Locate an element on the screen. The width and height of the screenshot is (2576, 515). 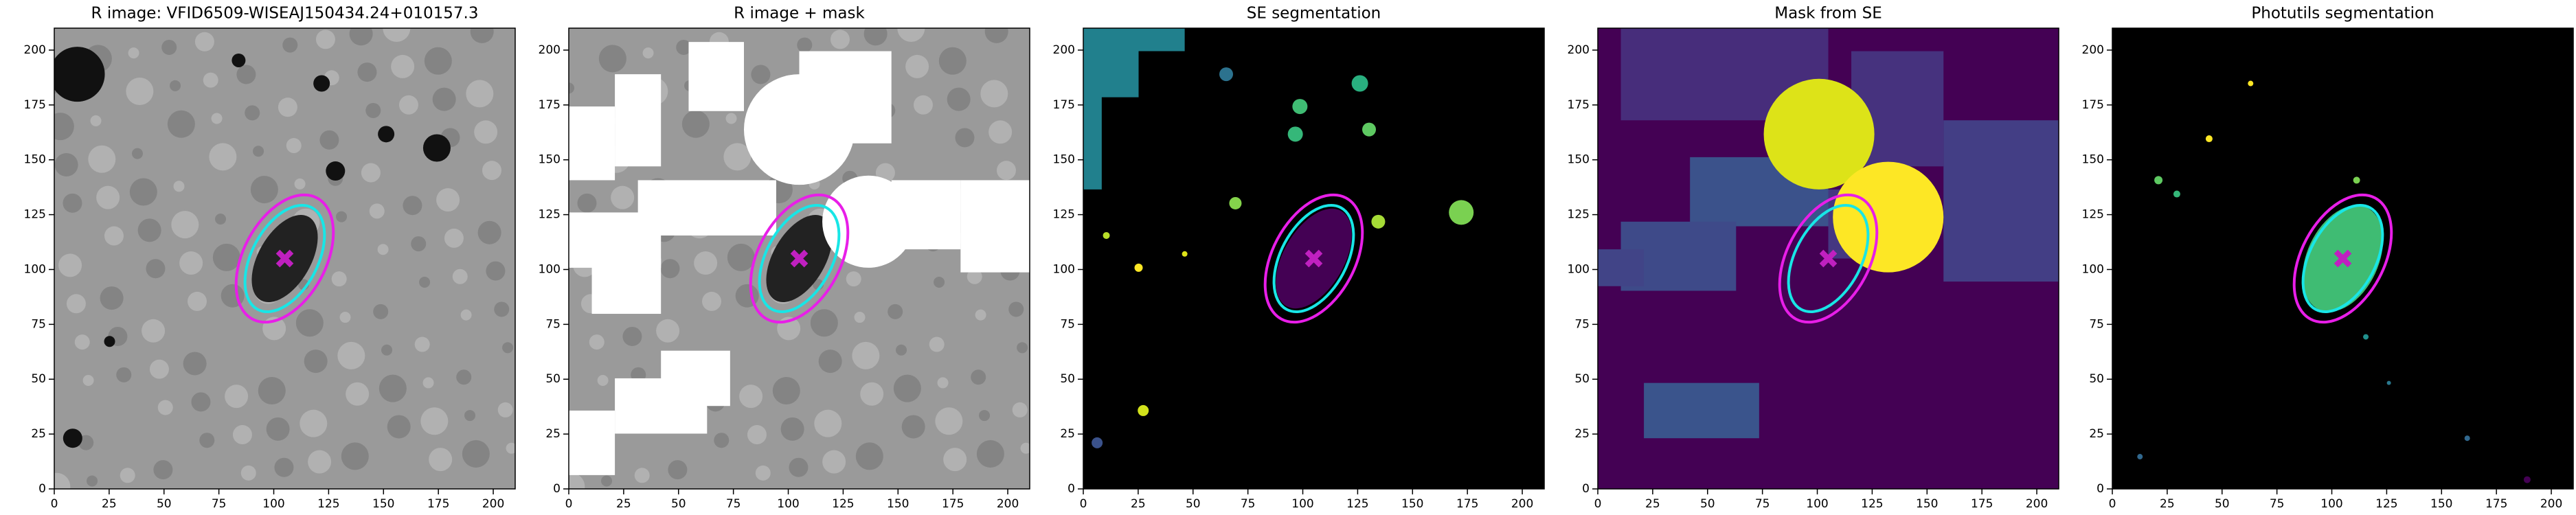
x-tick-label: 25 is located at coordinates (109, 504).